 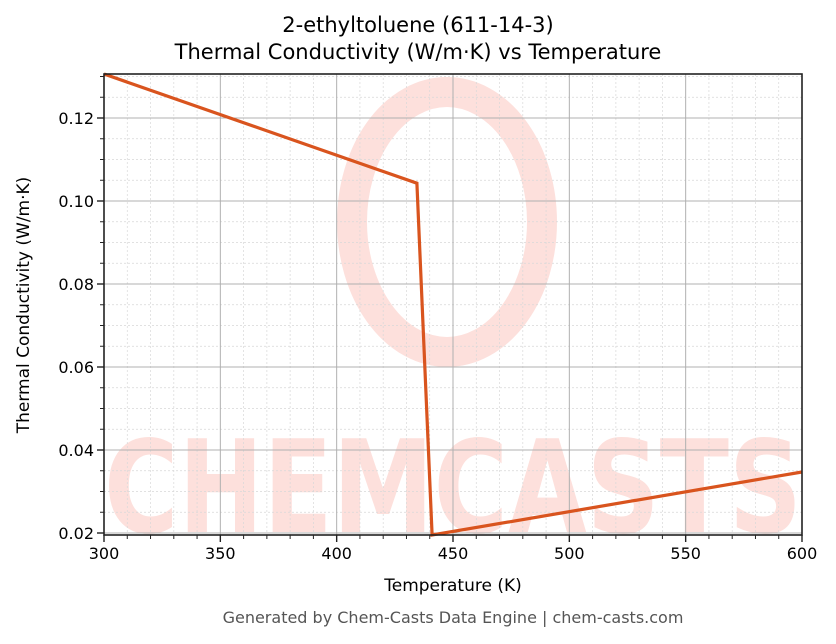 I want to click on y-axis-label: Thermal Conductivity (W/m·K), so click(x=24, y=305).